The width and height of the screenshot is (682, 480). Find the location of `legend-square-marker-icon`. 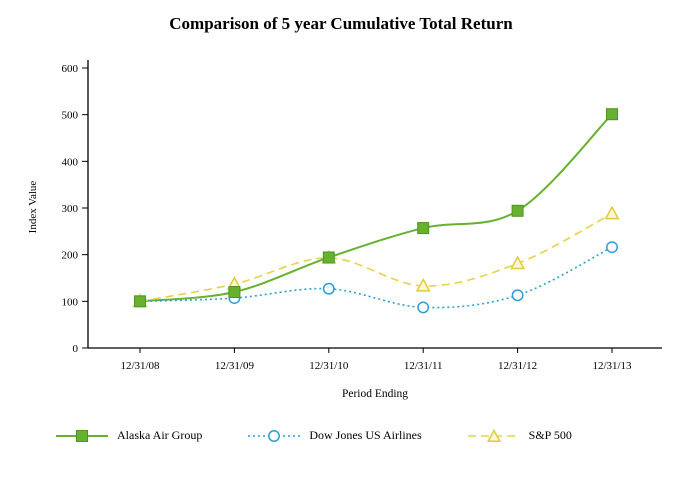

legend-square-marker-icon is located at coordinates (82, 435).